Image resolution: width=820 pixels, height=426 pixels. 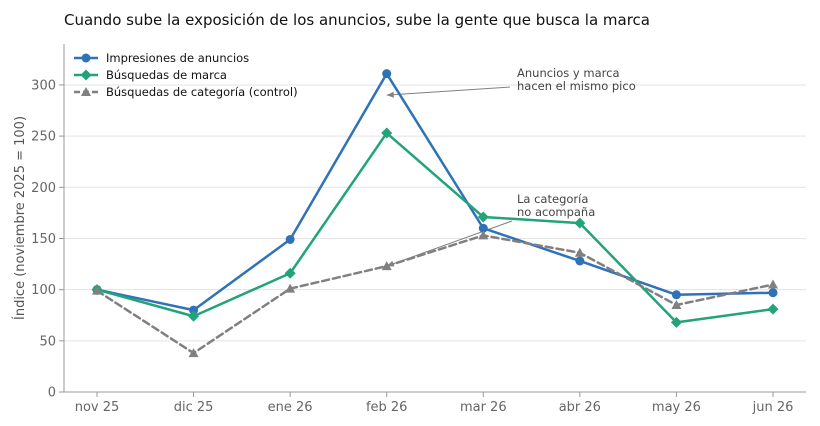 What do you see at coordinates (43, 85) in the screenshot?
I see `y-tick-label-300: 300` at bounding box center [43, 85].